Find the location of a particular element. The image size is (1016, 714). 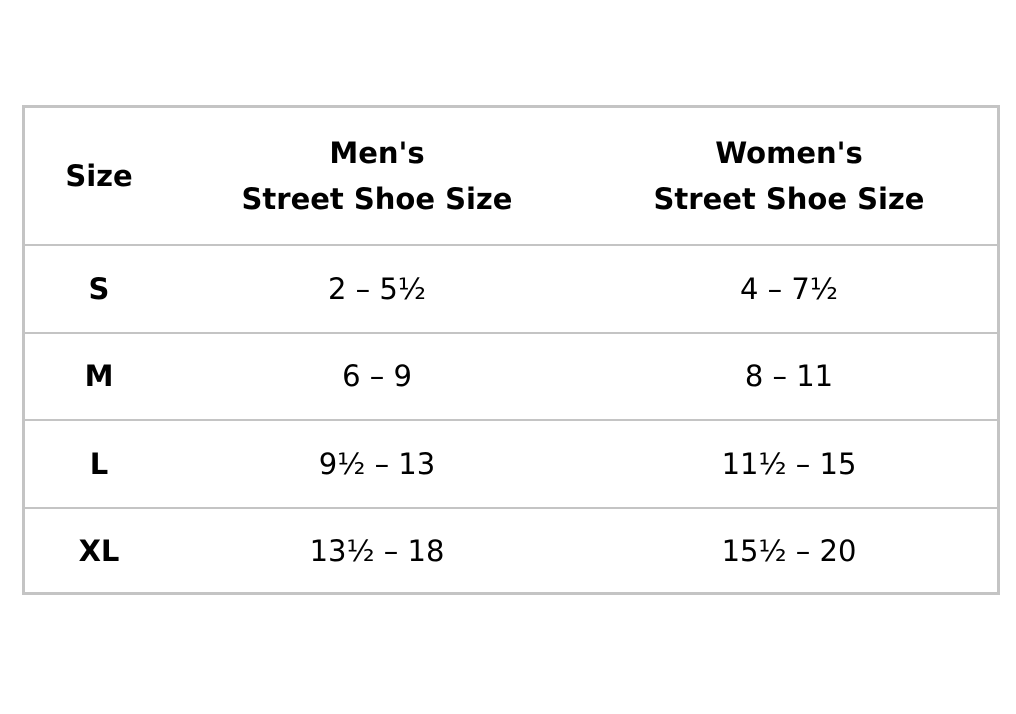

table-row: S 2 – 5½ 4 – 7½ is located at coordinates (511, 288).